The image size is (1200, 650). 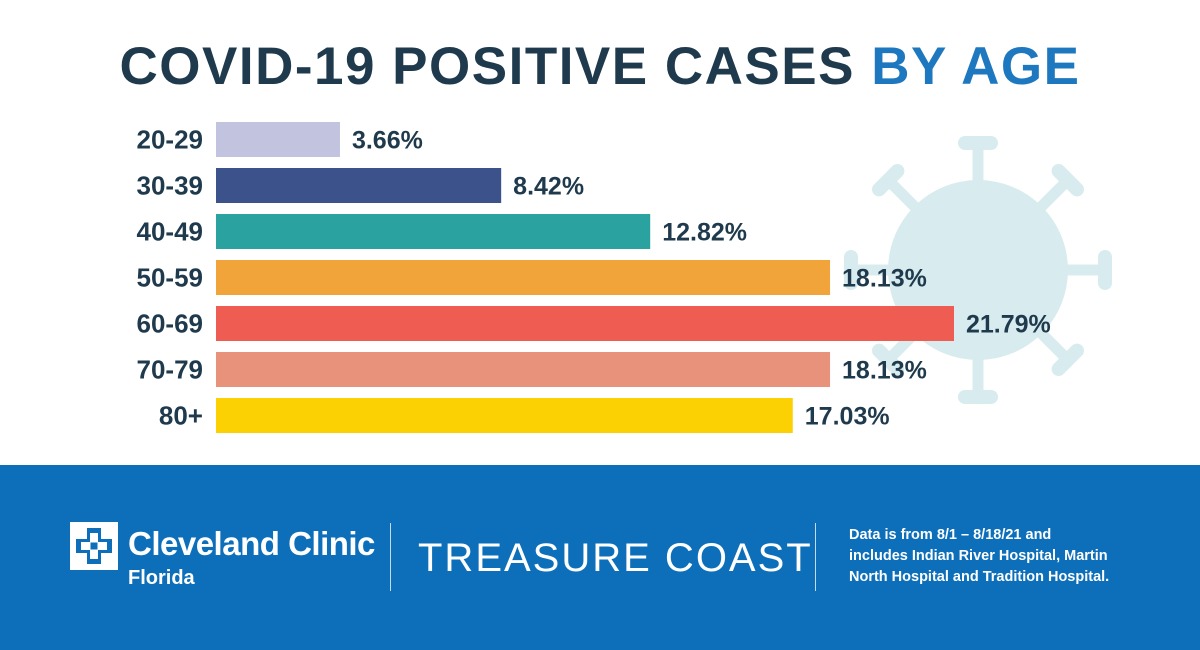 What do you see at coordinates (979, 577) in the screenshot?
I see `note-line: North Hospital and Tradition Hospital.` at bounding box center [979, 577].